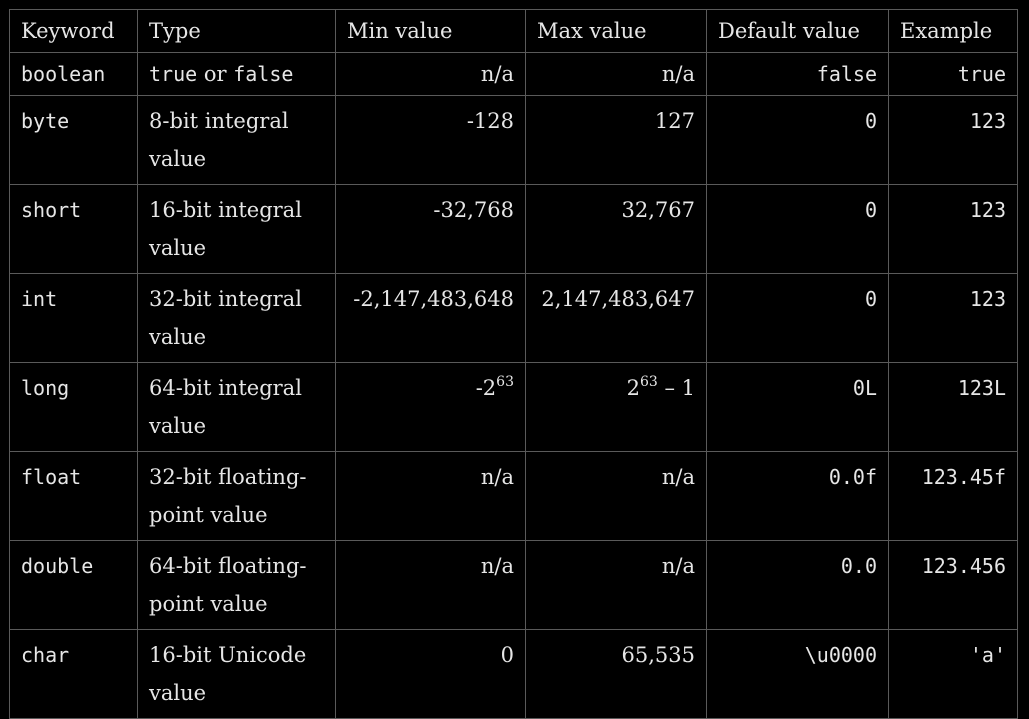 This screenshot has width=1029, height=719. I want to click on max-value-cell: 2,147,483,647, so click(616, 318).